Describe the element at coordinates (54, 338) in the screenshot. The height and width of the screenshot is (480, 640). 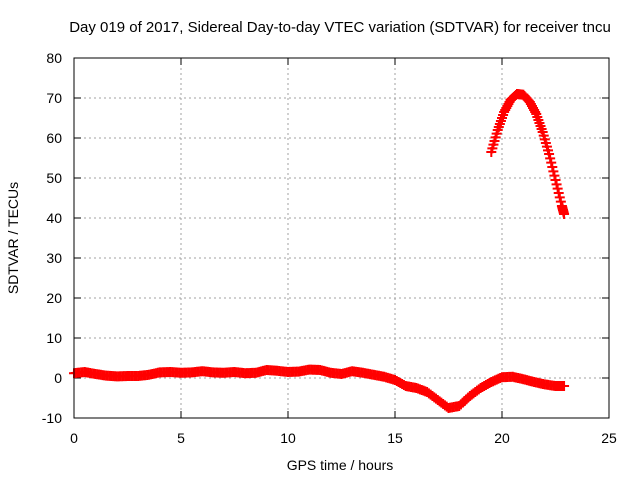
I see `y-tick-label: 10` at that location.